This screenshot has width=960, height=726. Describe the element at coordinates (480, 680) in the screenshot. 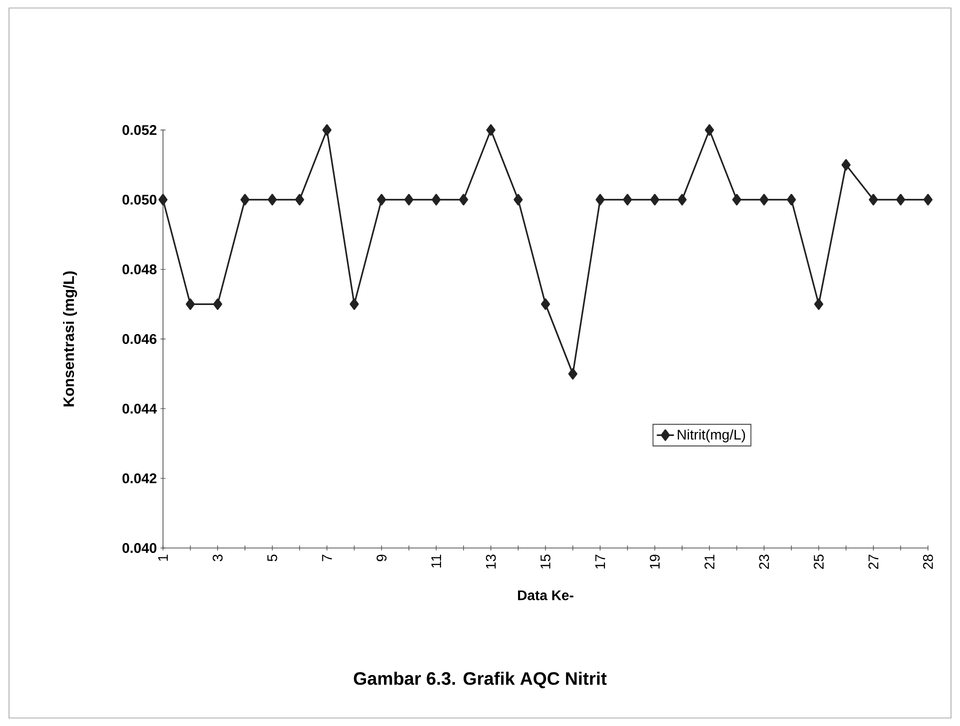

I see `text: Gambar 6.3. Grafik AQC Nitrit` at that location.